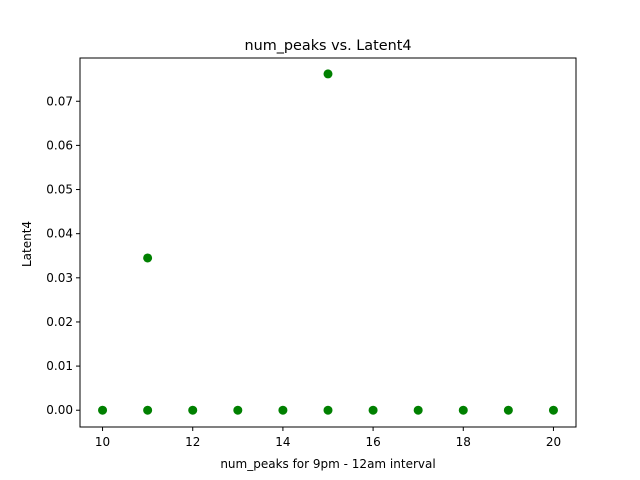  What do you see at coordinates (59, 278) in the screenshot?
I see `y-tick-label: 0.03` at bounding box center [59, 278].